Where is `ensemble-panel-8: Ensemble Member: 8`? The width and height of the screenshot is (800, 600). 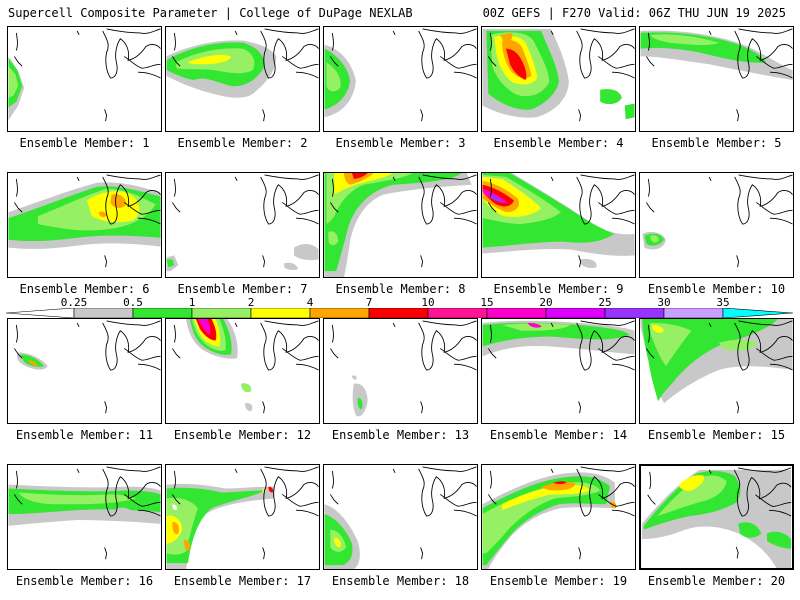
ensemble-panel-8: Ensemble Member: 8 is located at coordinates (400, 234).